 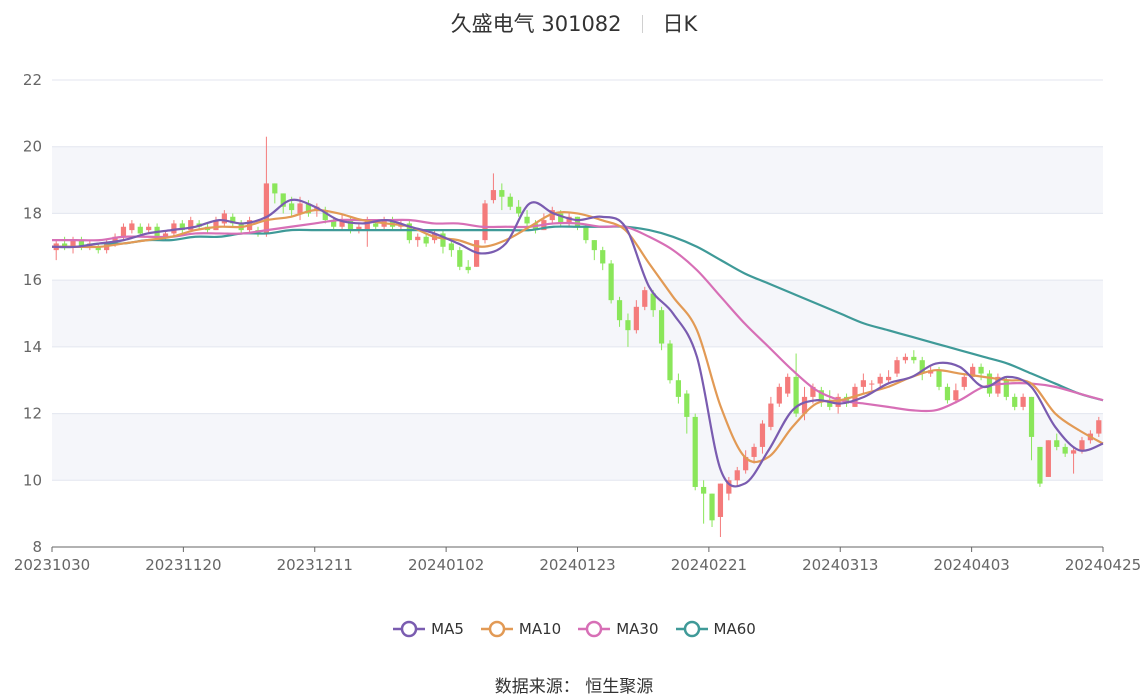 I want to click on y-tick-label: 10, so click(x=32, y=480).